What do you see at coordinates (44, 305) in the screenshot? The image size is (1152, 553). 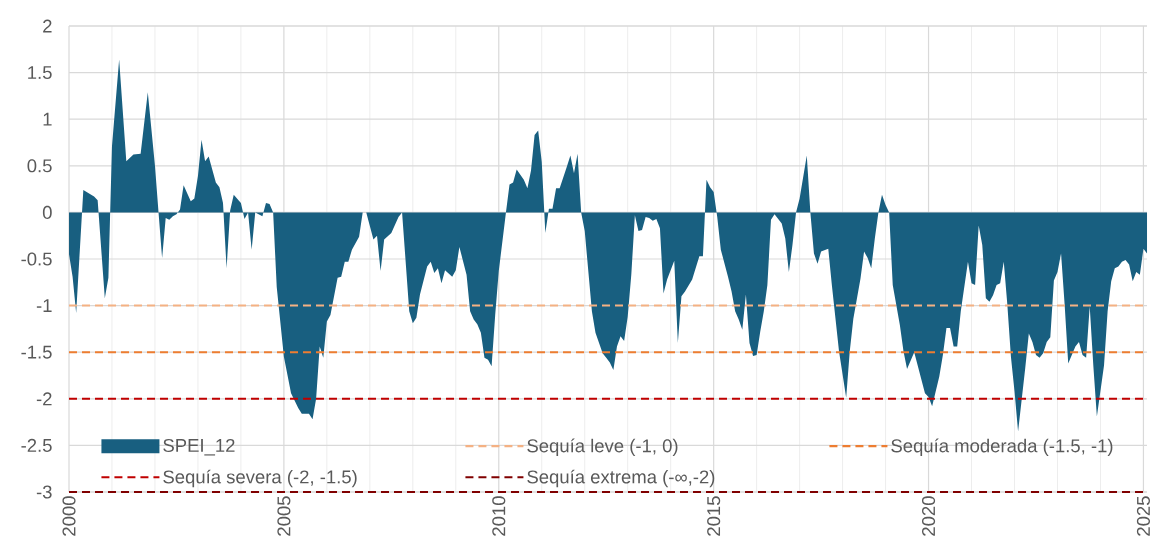 I see `y-tick-label: -1` at bounding box center [44, 305].